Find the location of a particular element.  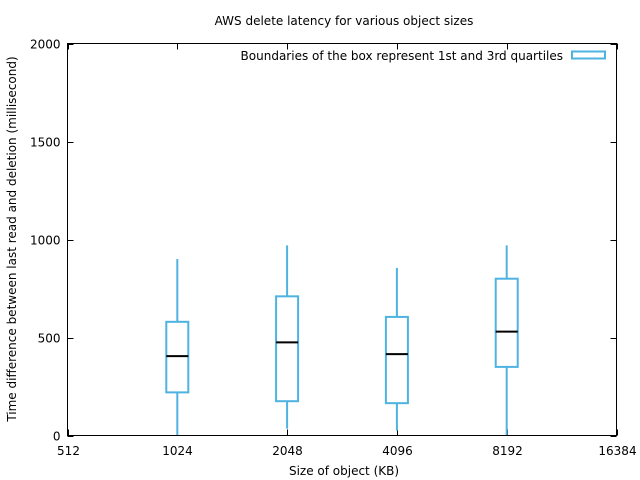

x-tick-label: 4096 is located at coordinates (397, 451).